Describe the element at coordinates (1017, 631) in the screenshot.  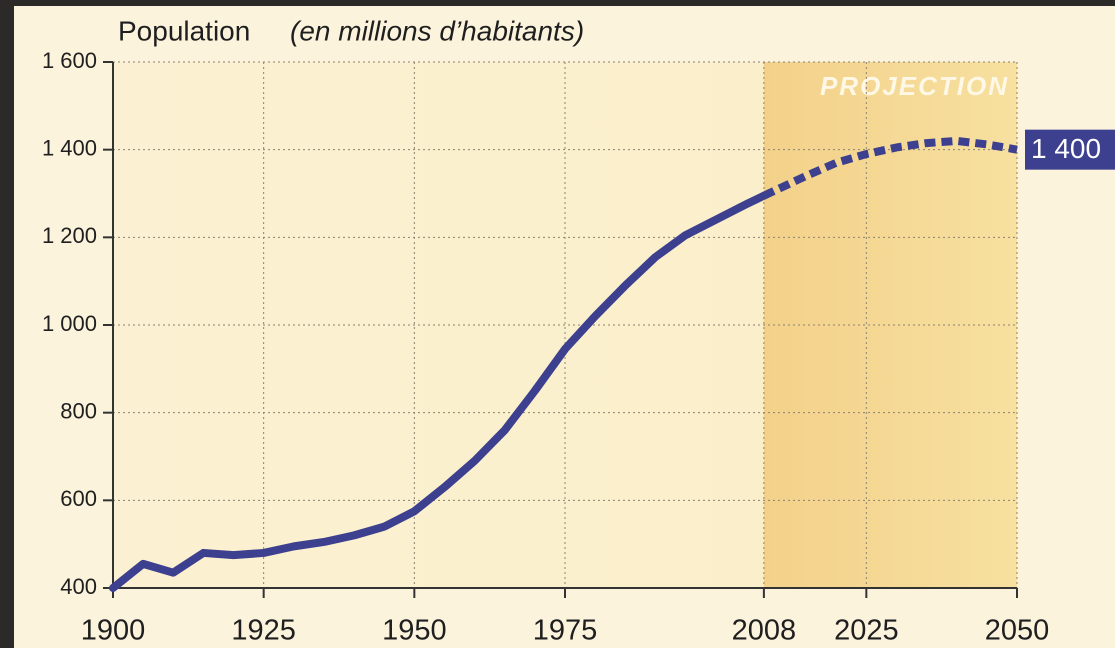
I see `x-tick-label: 2050` at that location.